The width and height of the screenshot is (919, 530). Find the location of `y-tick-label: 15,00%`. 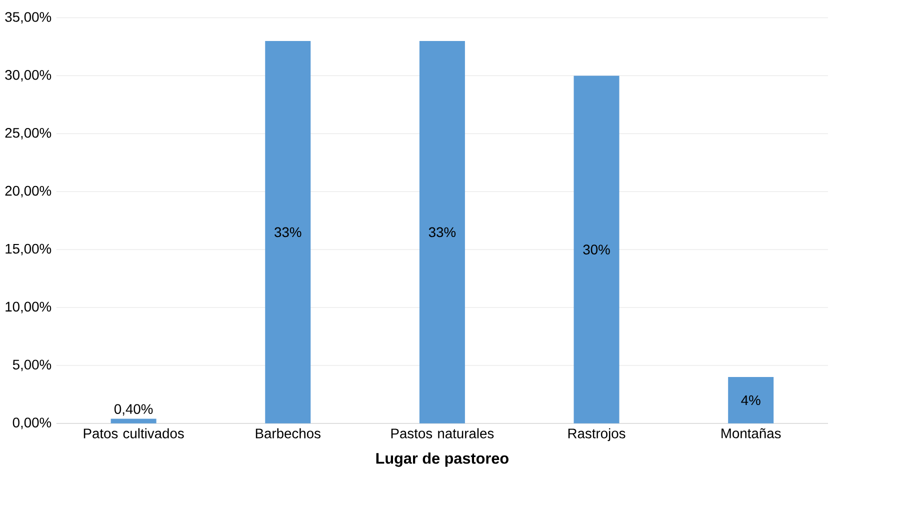

y-tick-label: 15,00% is located at coordinates (29, 250).